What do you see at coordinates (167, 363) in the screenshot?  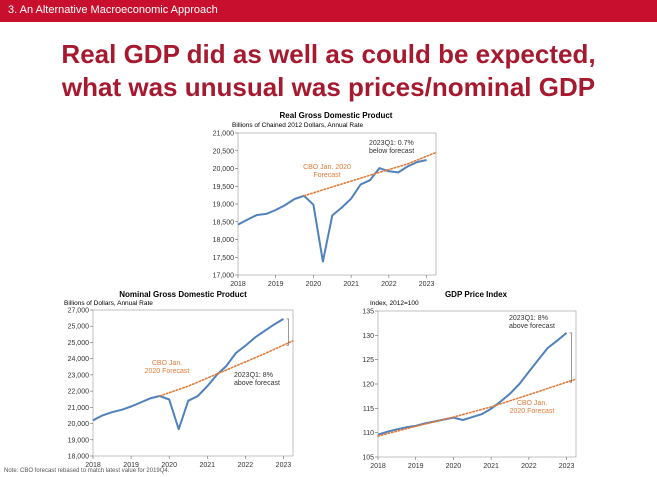 I see `chart-nominal-forecast-label-line-1: CBO Jan.` at bounding box center [167, 363].